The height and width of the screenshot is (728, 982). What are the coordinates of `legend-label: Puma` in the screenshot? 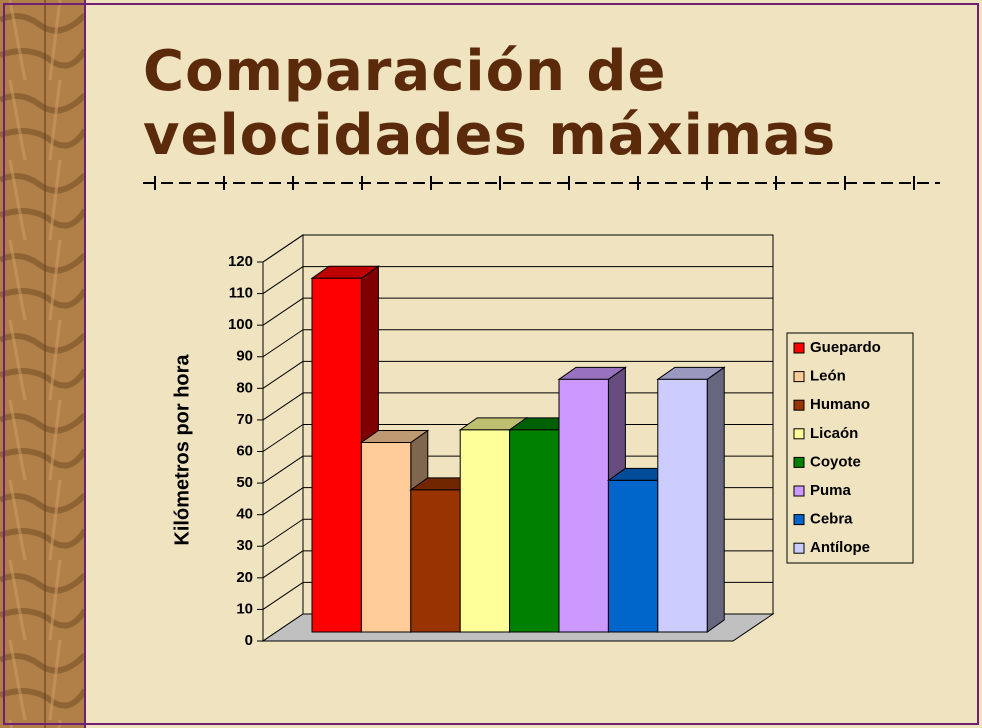 It's located at (831, 490).